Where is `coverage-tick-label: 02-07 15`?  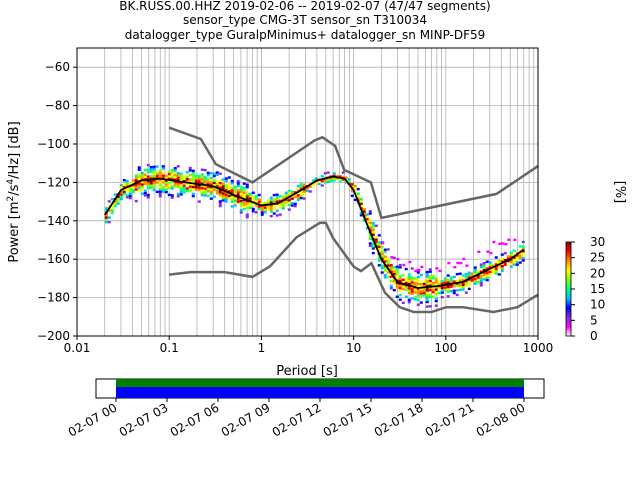
coverage-tick-label: 02-07 15 is located at coordinates (348, 419).